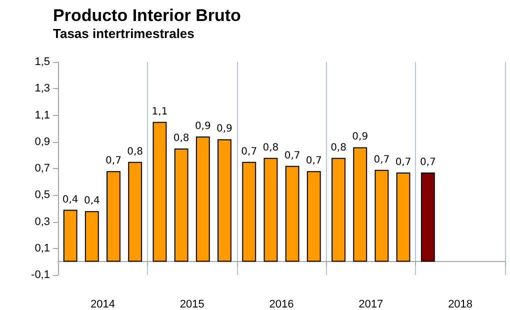 The width and height of the screenshot is (510, 310). Describe the element at coordinates (42, 248) in the screenshot. I see `y-tick-label: 0,1` at that location.